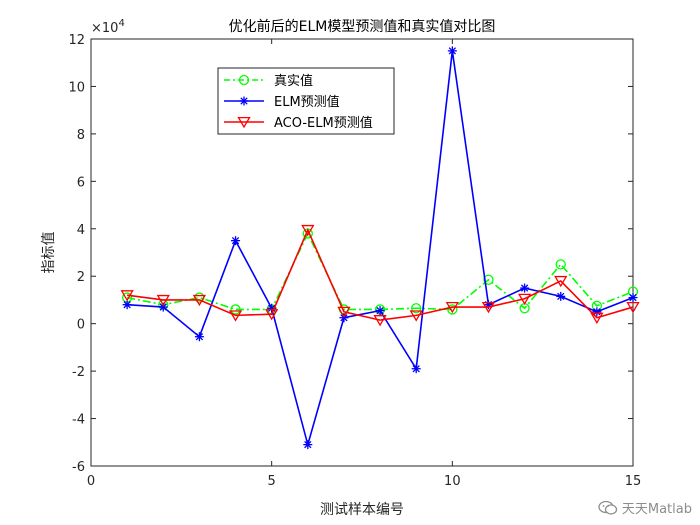 Image resolution: width=700 pixels, height=525 pixels. I want to click on series-line, so click(380, 274).